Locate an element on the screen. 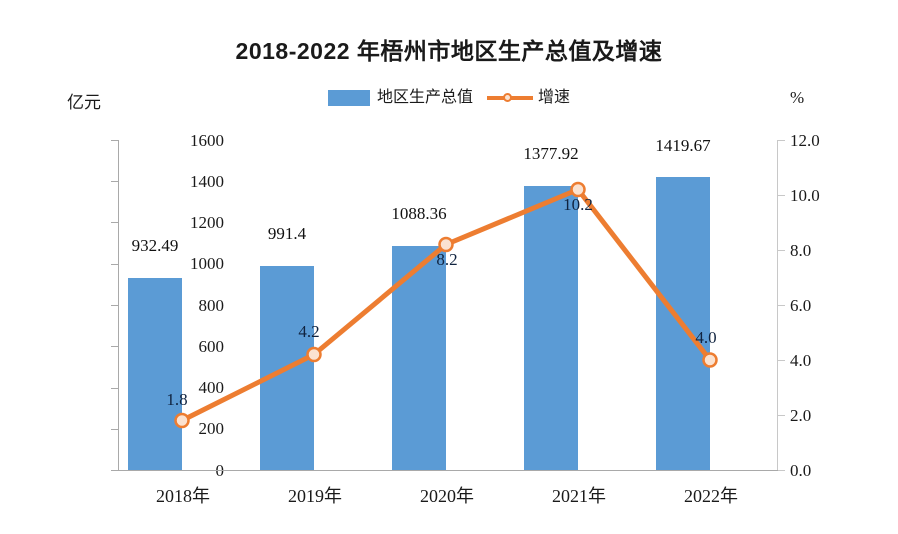 Image resolution: width=898 pixels, height=534 pixels. growth-value-2022: 4.0 is located at coordinates (706, 337).